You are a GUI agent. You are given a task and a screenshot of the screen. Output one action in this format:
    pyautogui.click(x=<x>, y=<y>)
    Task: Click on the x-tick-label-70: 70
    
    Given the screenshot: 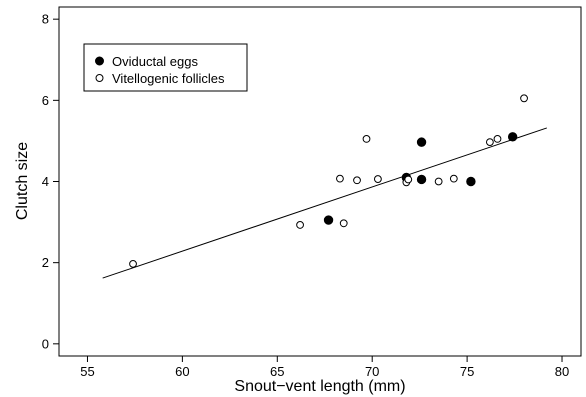 What is the action you would take?
    pyautogui.click(x=372, y=371)
    